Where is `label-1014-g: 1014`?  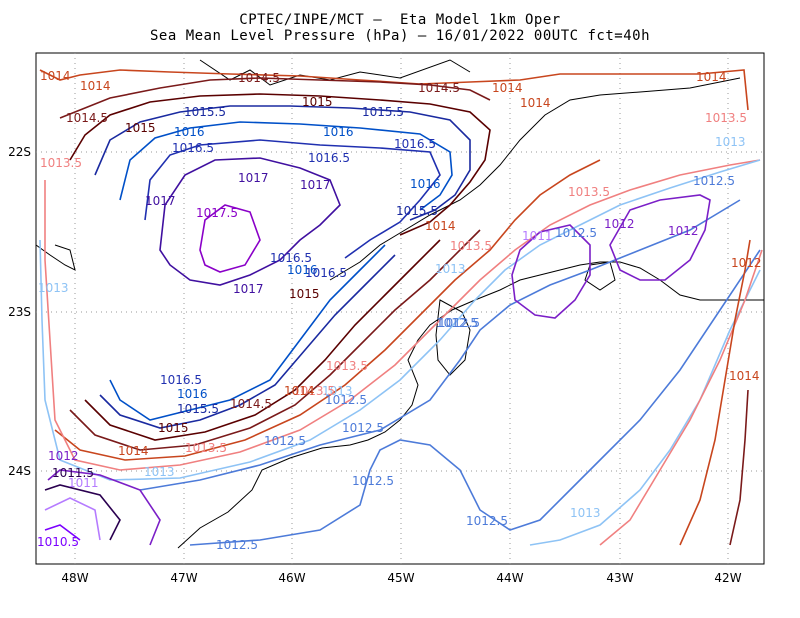
label-1014-g: 1014 is located at coordinates (744, 376).